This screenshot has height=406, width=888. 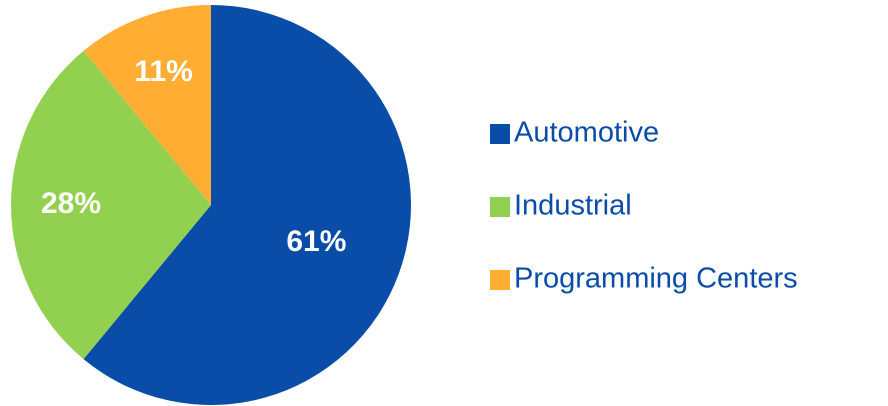 What do you see at coordinates (71, 203) in the screenshot?
I see `data-label: 28%` at bounding box center [71, 203].